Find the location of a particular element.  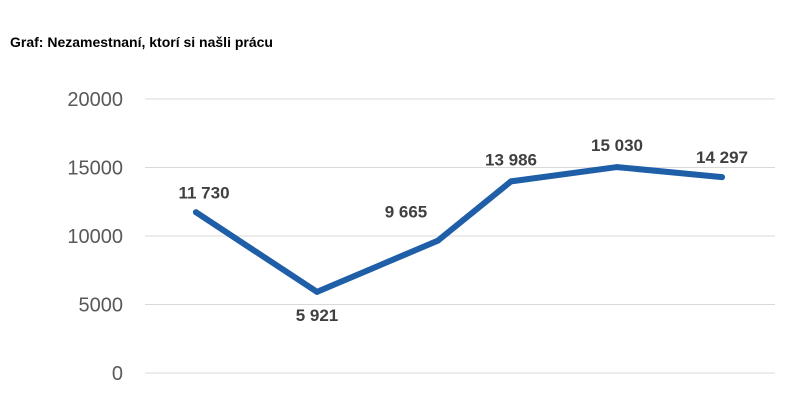

data-label: 14 297 is located at coordinates (722, 157).